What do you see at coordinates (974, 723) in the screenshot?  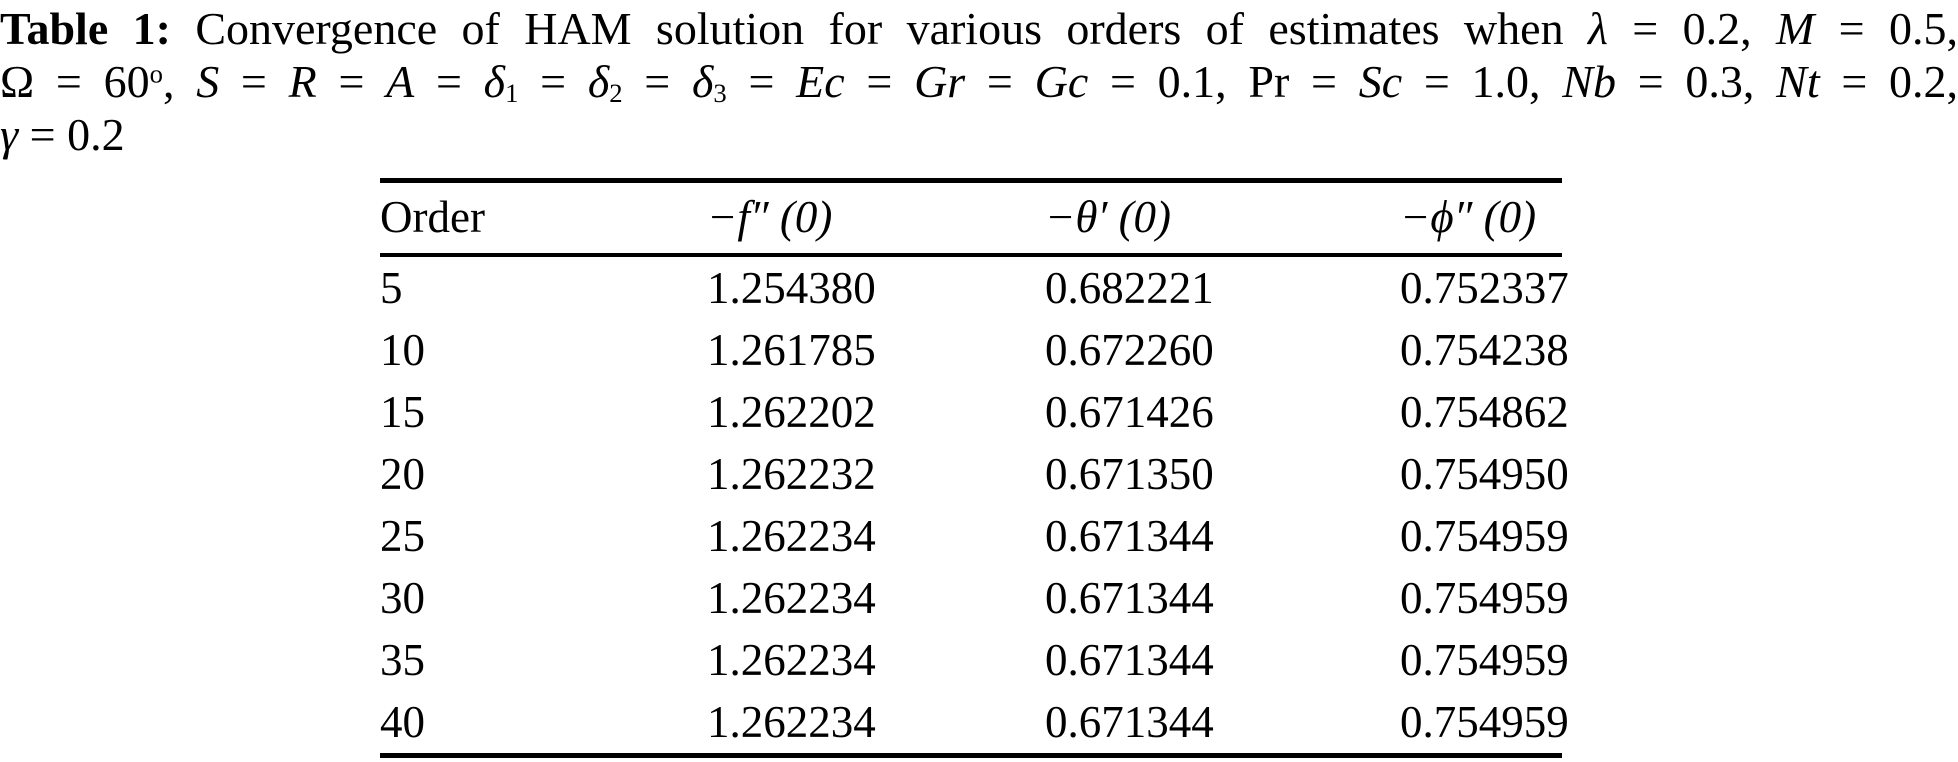 I see `table-row: 40 1.262234 0.671344 0.754959` at bounding box center [974, 723].